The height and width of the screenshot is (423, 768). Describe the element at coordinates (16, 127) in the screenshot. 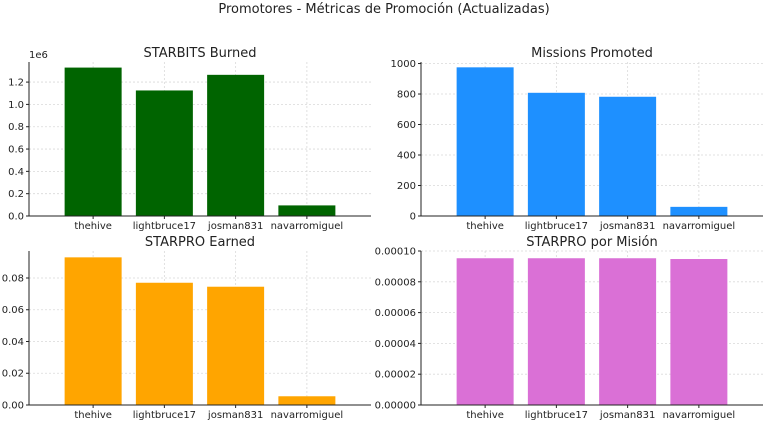

I see `y-tick-label: 0.8` at that location.